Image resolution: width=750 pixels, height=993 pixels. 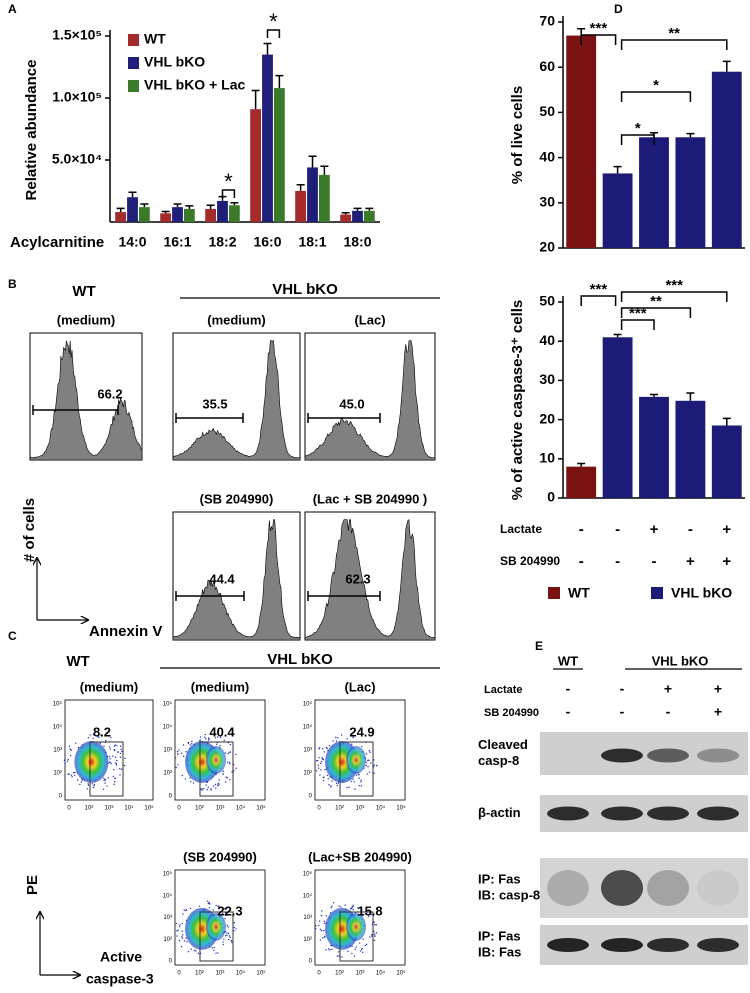 I want to click on significance-label: ***, so click(x=599, y=289).